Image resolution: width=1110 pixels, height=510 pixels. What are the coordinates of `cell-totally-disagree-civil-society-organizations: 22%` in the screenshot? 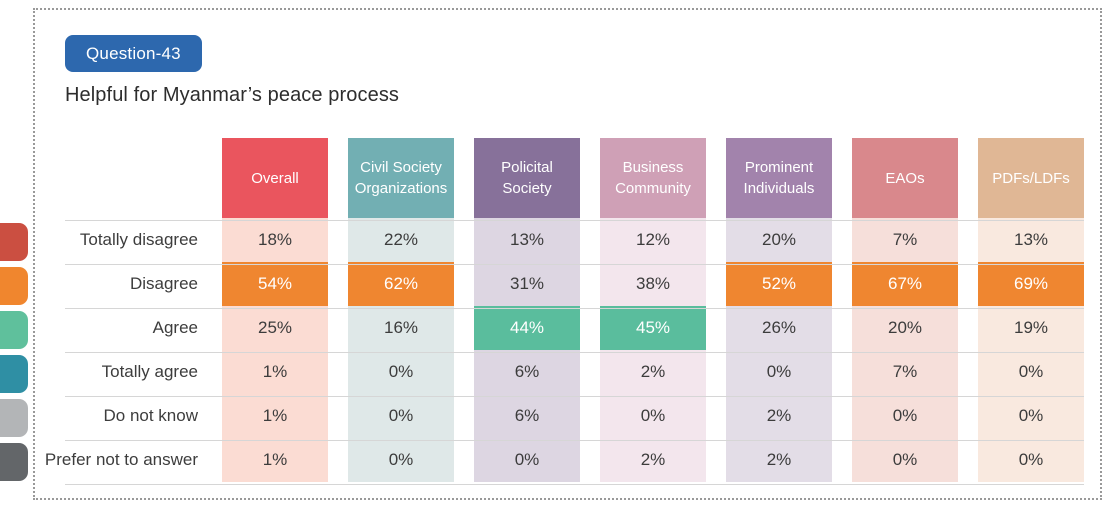 It's located at (401, 240).